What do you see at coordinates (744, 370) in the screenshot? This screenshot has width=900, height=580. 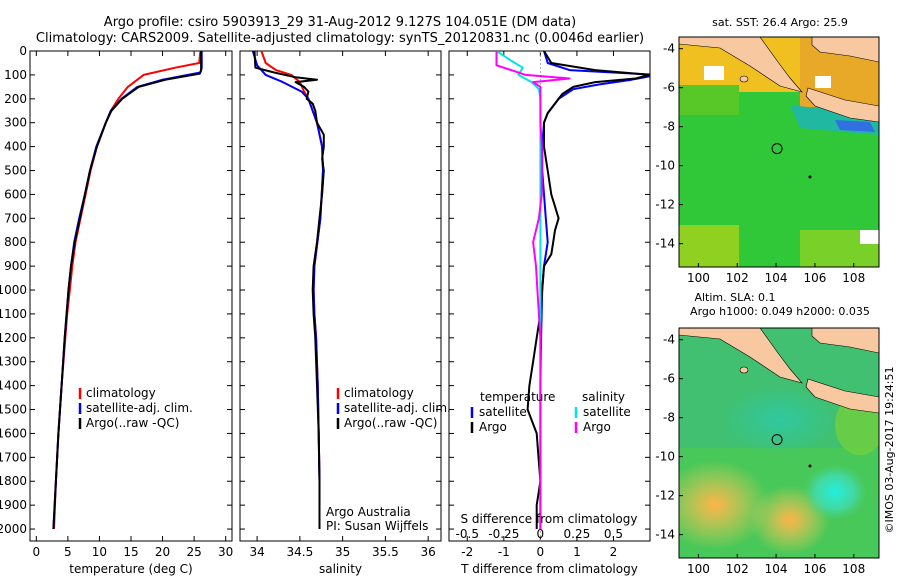 I see `island-sla` at bounding box center [744, 370].